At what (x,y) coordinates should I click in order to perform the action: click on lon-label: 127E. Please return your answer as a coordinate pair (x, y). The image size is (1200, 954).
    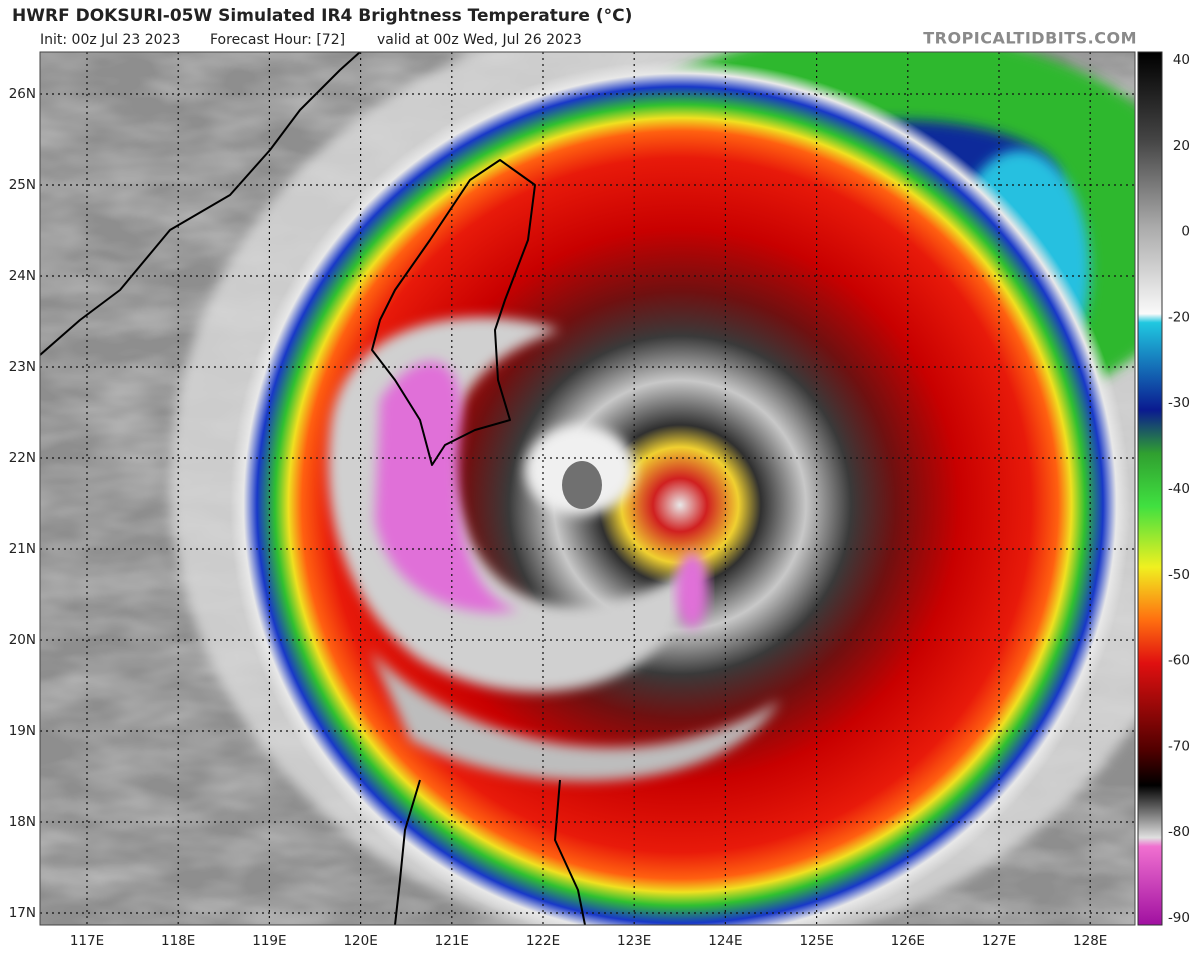
    Looking at the image, I should click on (999, 941).